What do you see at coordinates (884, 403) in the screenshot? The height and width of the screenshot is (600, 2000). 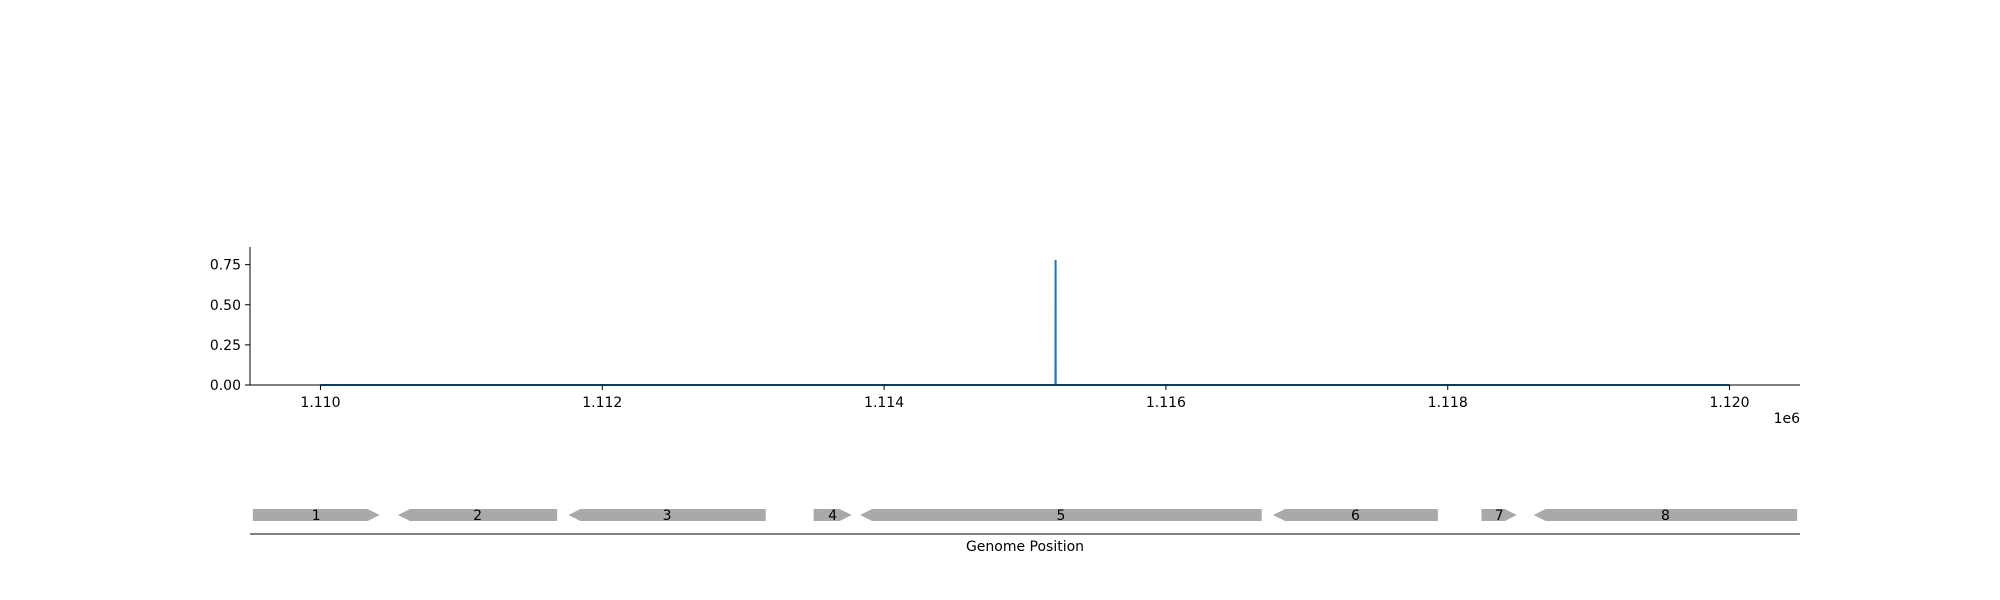 I see `x-tick-label: 1.114` at bounding box center [884, 403].